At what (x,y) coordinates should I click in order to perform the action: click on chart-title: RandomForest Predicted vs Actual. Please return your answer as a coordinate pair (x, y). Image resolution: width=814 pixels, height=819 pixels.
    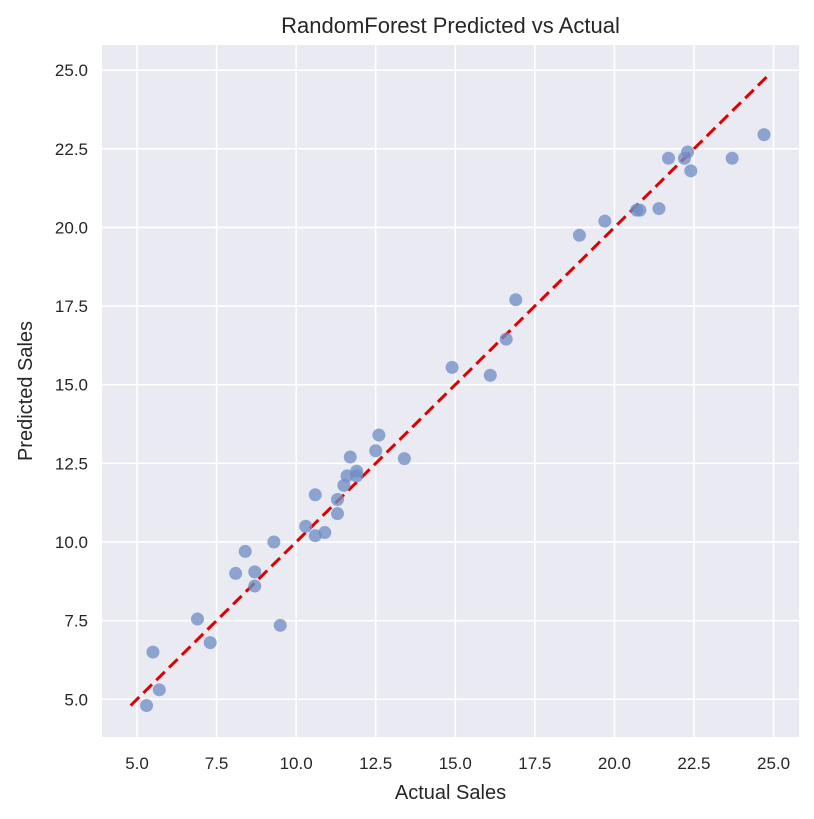
    Looking at the image, I should click on (450, 25).